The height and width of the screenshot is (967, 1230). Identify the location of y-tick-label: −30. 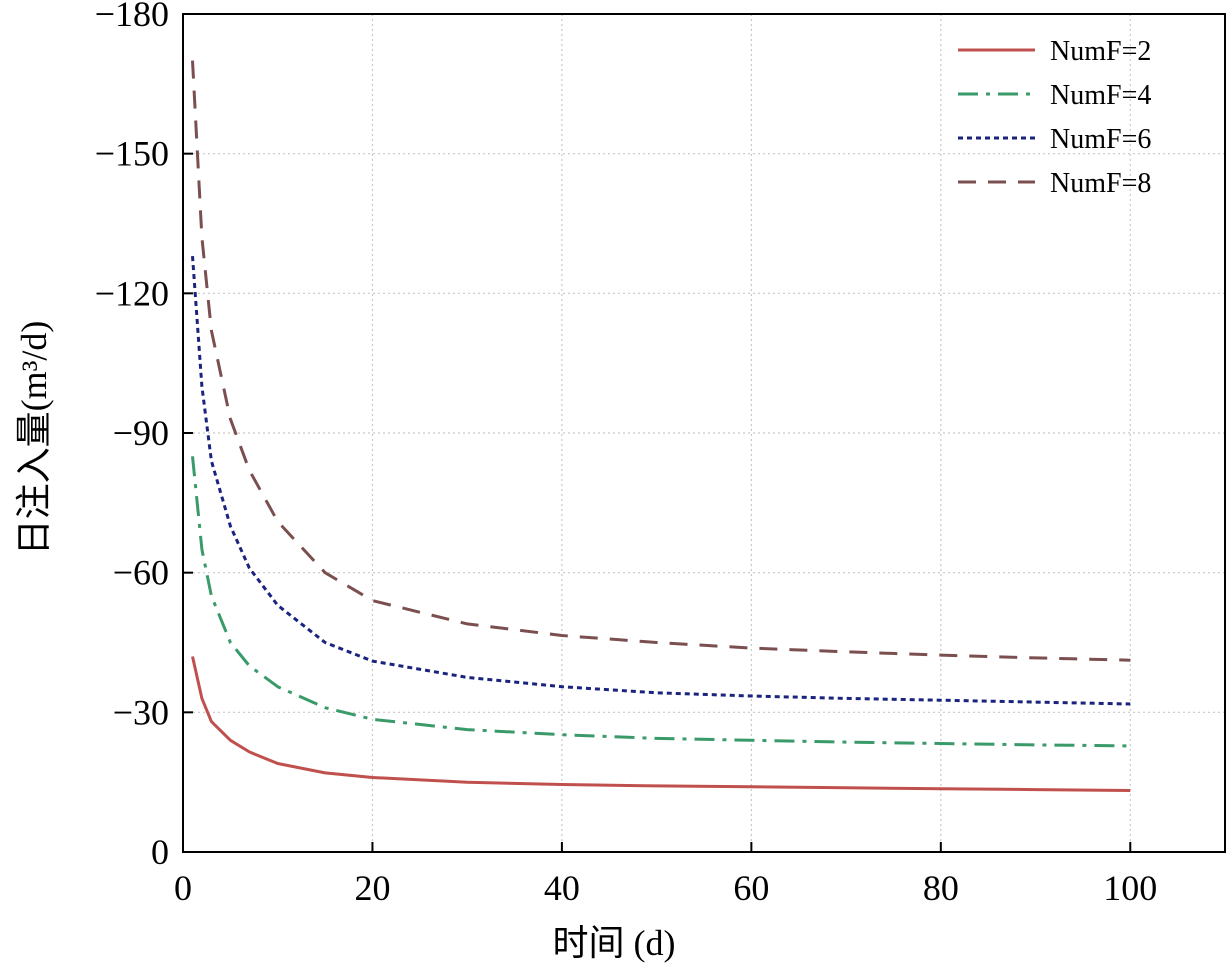
(141, 712).